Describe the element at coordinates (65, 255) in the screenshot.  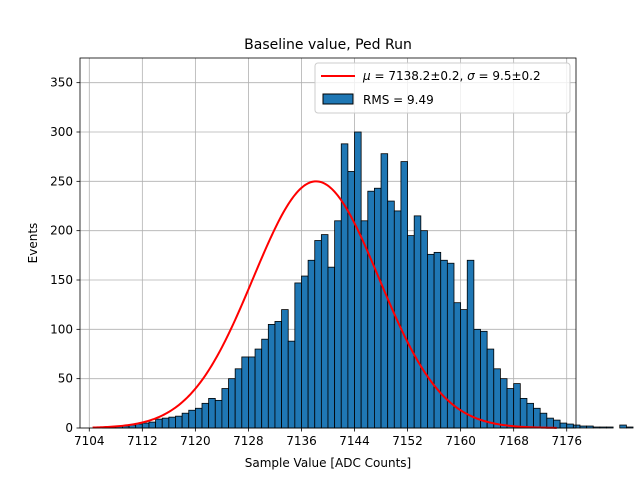
I see `y-axis-ticks: 0 50 100 150 200 250 300 350` at that location.